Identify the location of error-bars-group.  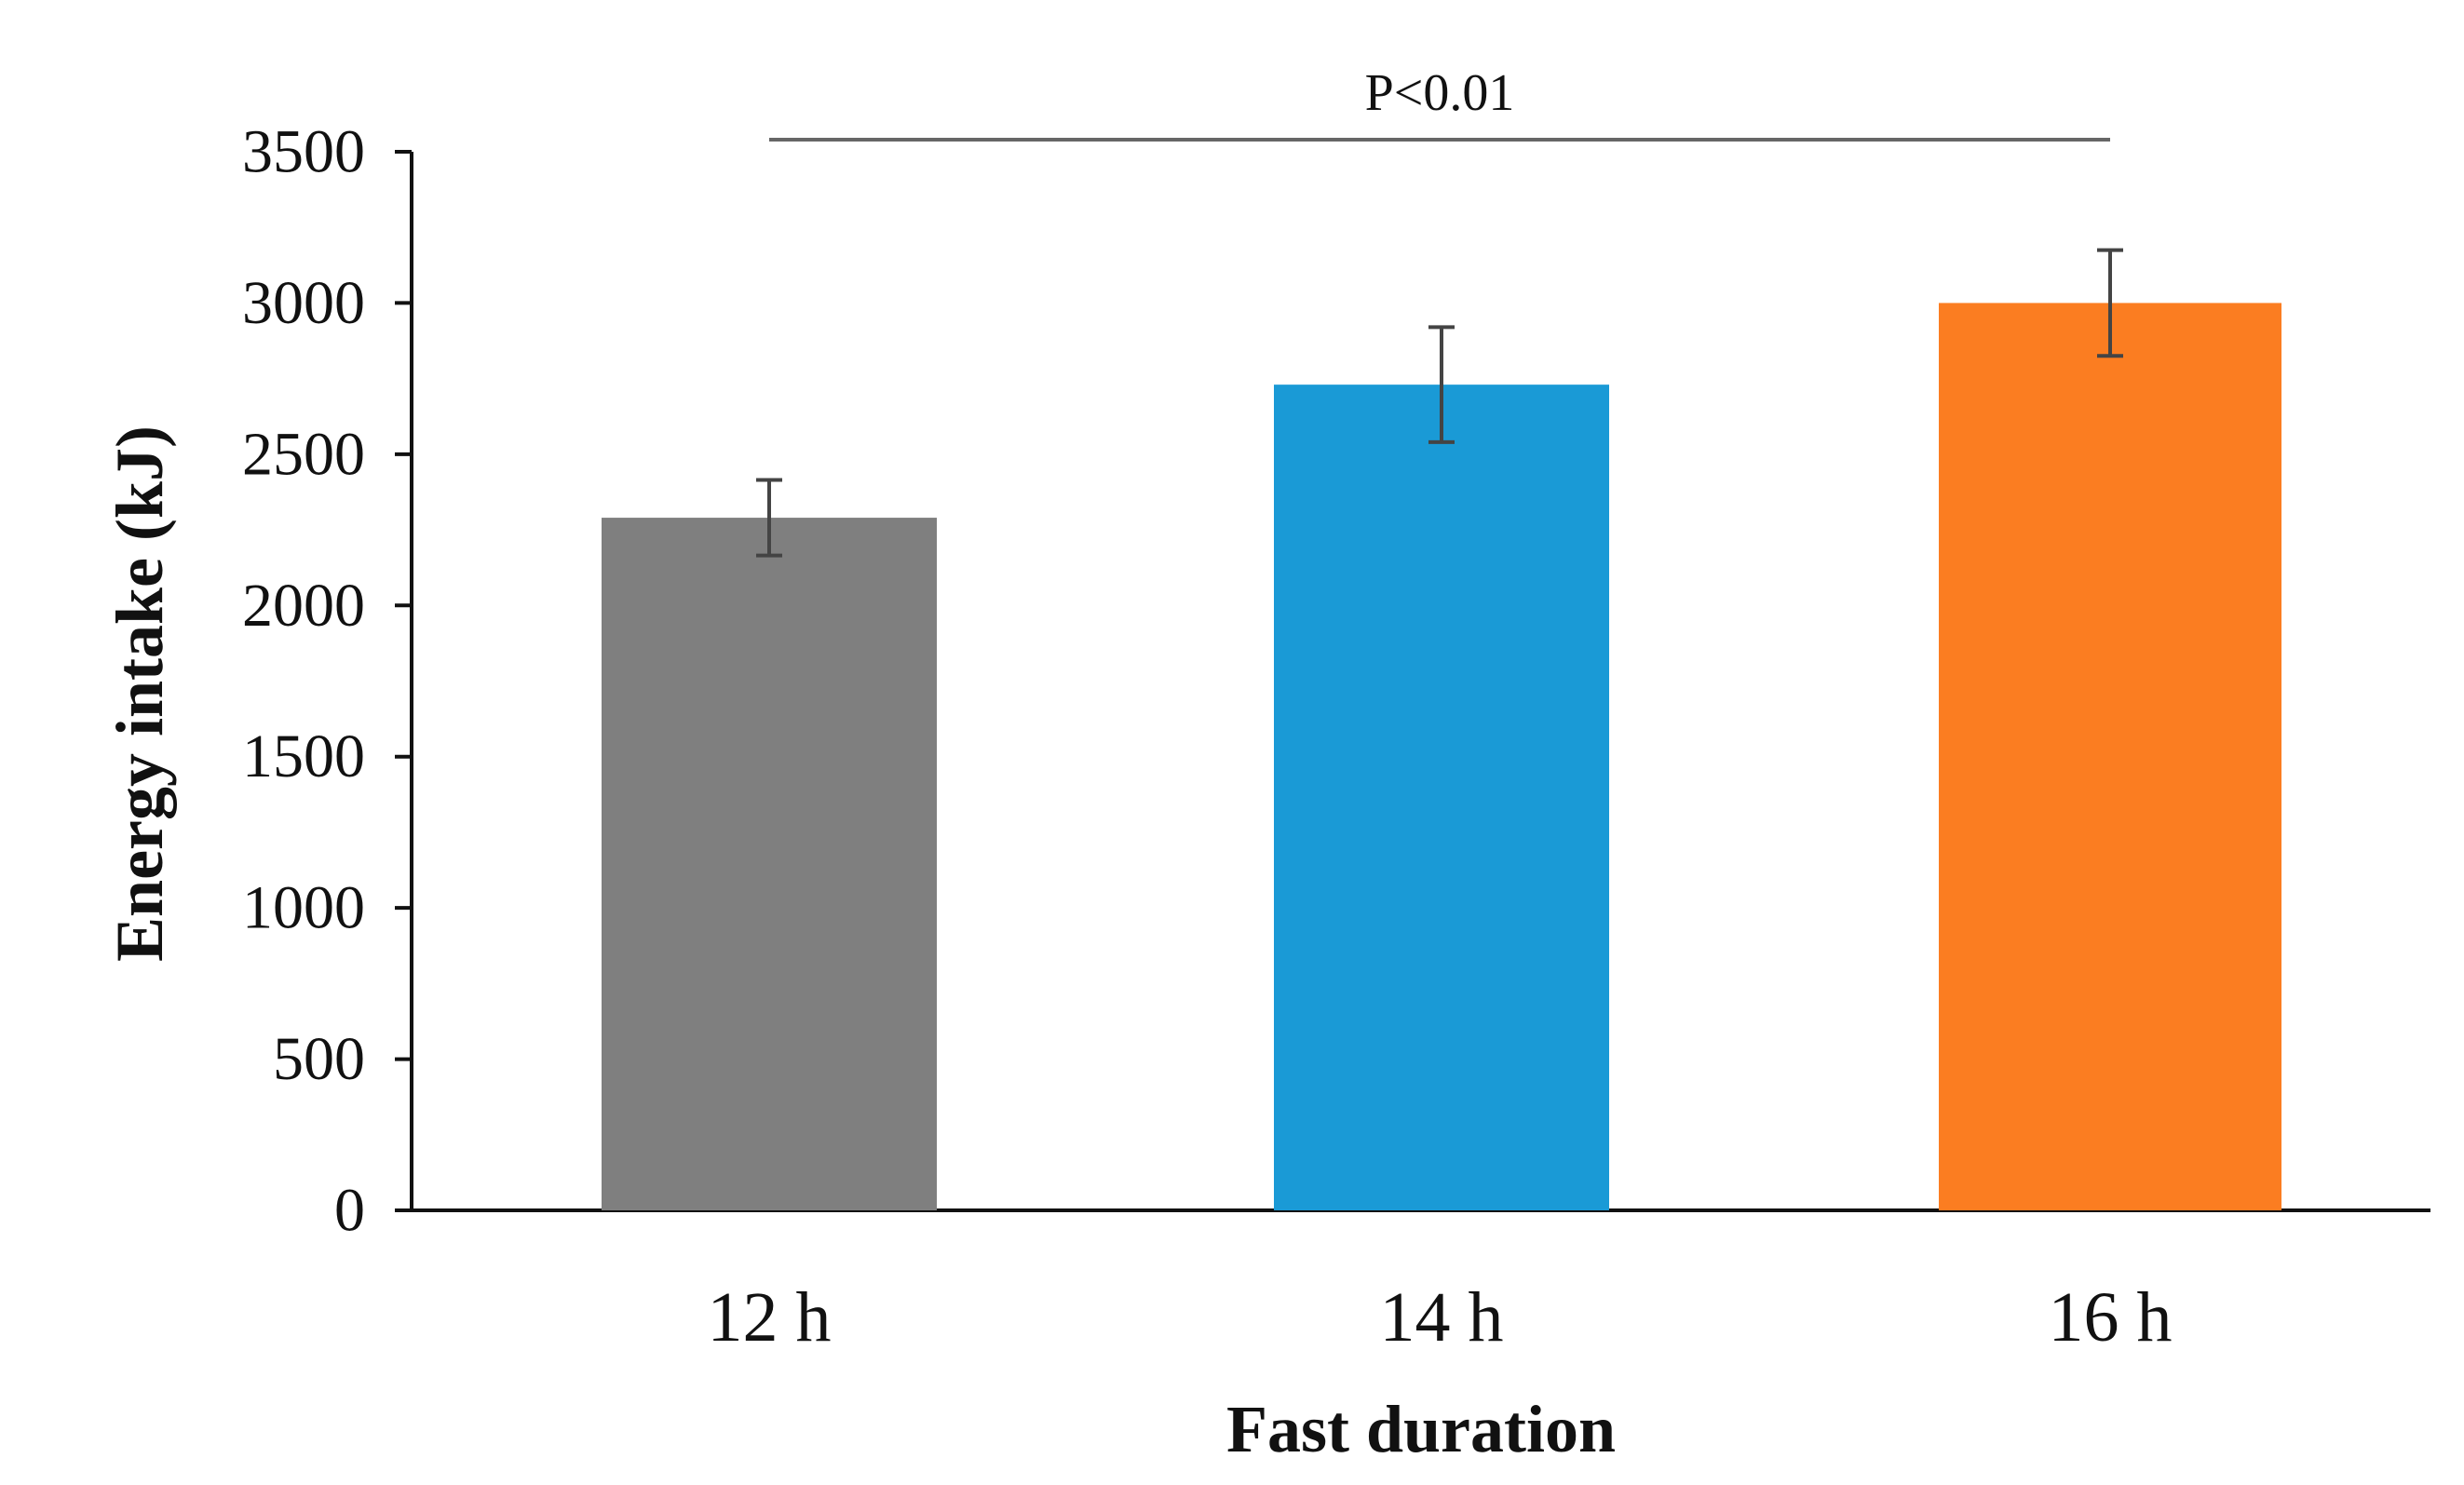
(1439, 403).